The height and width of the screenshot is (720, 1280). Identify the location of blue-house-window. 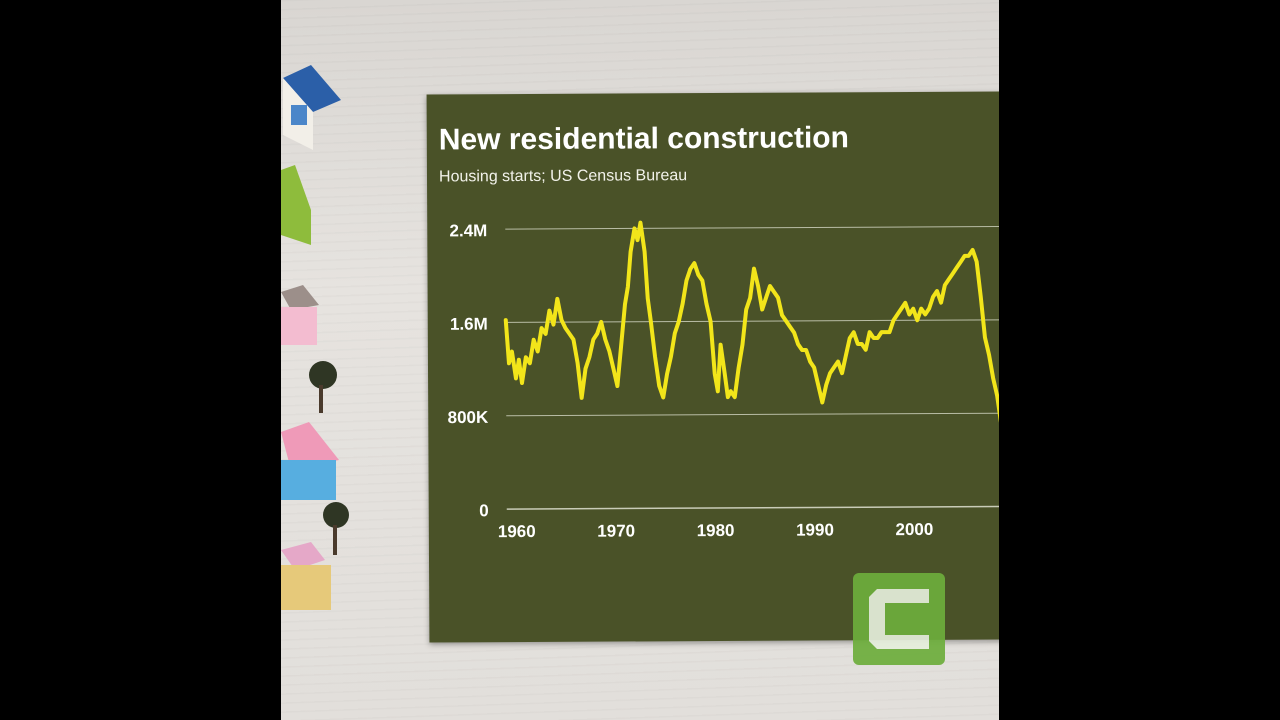
(299, 115).